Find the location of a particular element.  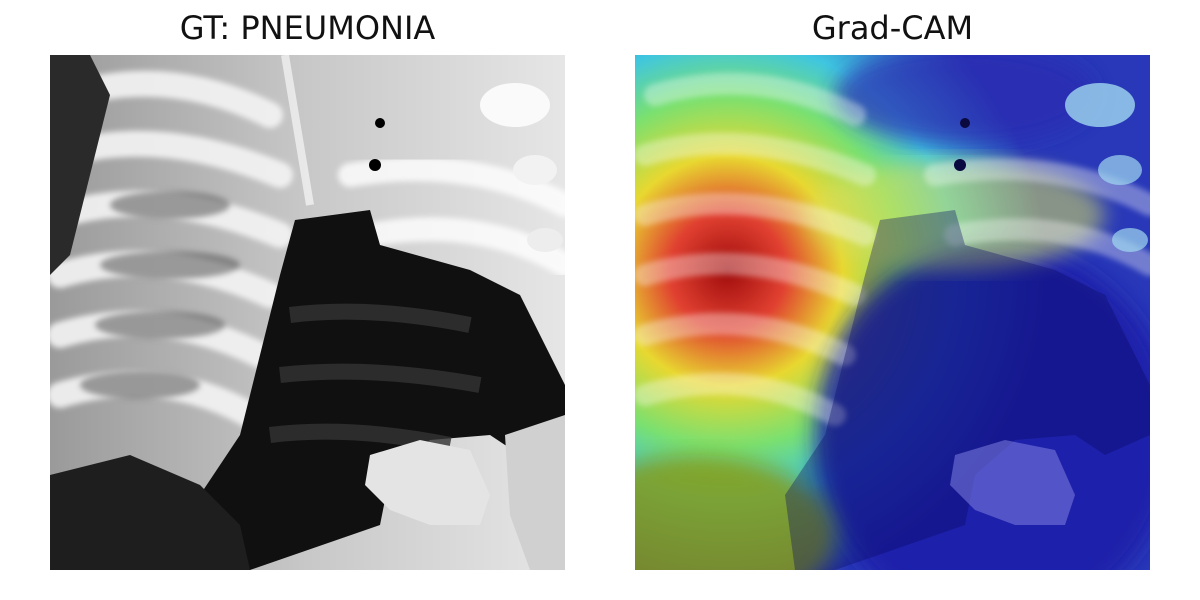

panel-title-ground-truth: GT: PNEUMONIA is located at coordinates (307, 28).